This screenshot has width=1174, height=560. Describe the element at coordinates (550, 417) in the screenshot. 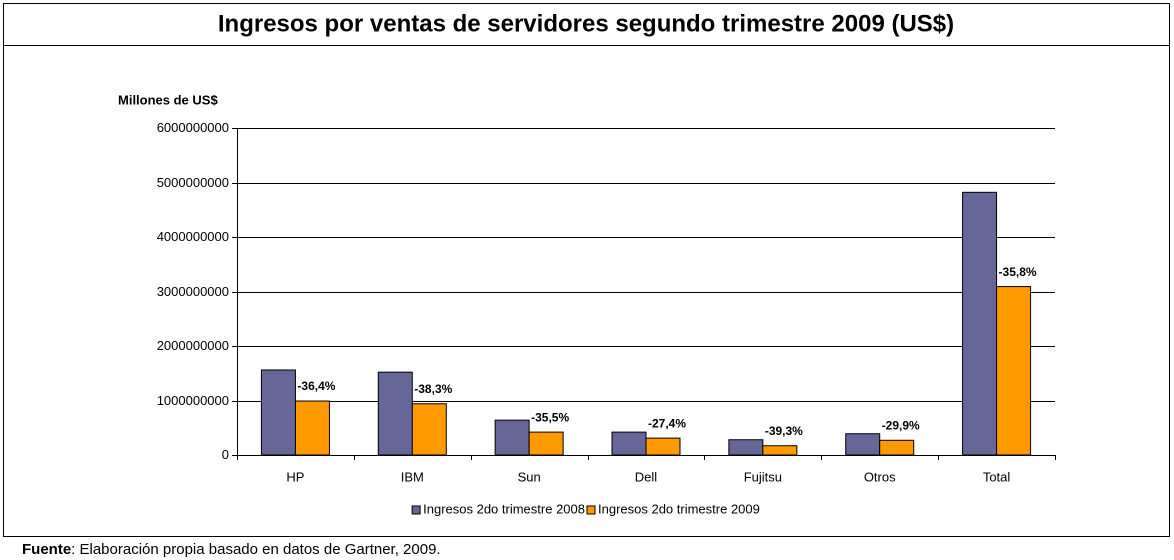

I see `change-label: -35,5%` at that location.